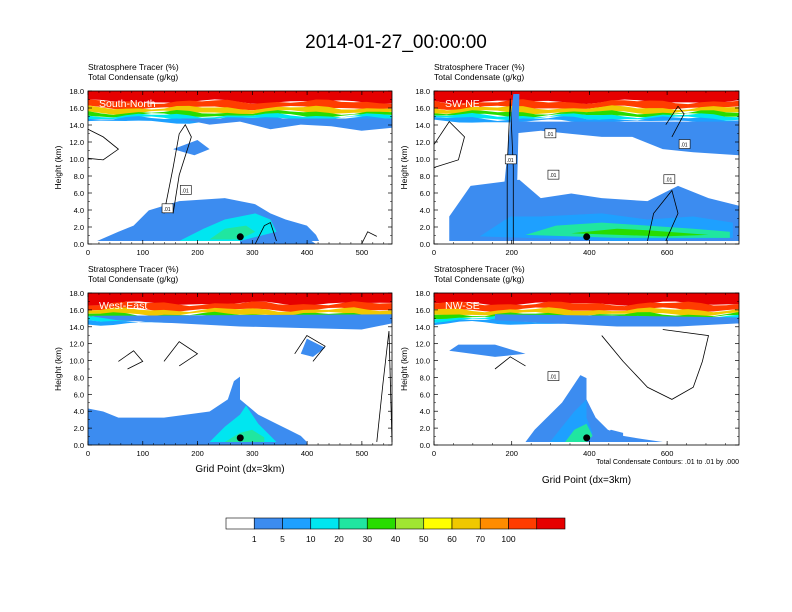 This screenshot has width=792, height=612. What do you see at coordinates (79, 244) in the screenshot?
I see `y-tick-label: 0.0` at bounding box center [79, 244].